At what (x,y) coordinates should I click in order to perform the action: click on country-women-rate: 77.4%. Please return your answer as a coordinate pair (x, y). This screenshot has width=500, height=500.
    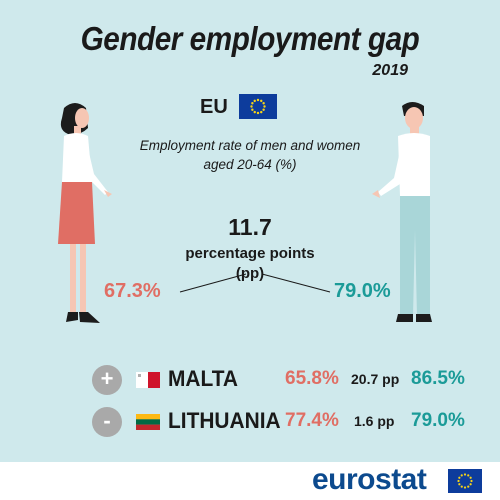
    Looking at the image, I should click on (312, 420).